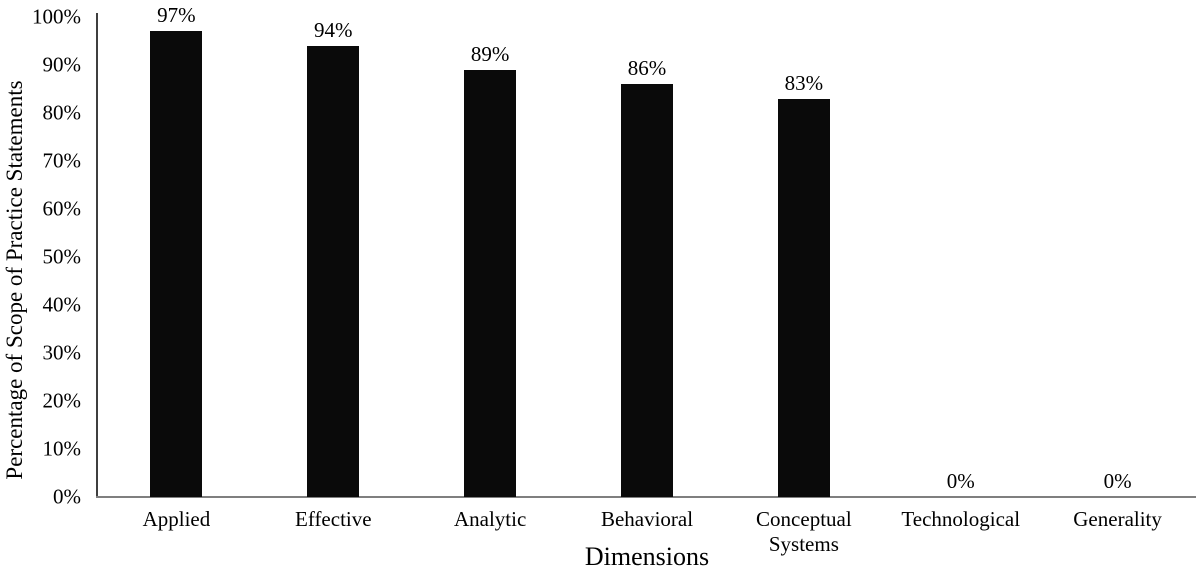  Describe the element at coordinates (490, 283) in the screenshot. I see `bar-analytic` at that location.